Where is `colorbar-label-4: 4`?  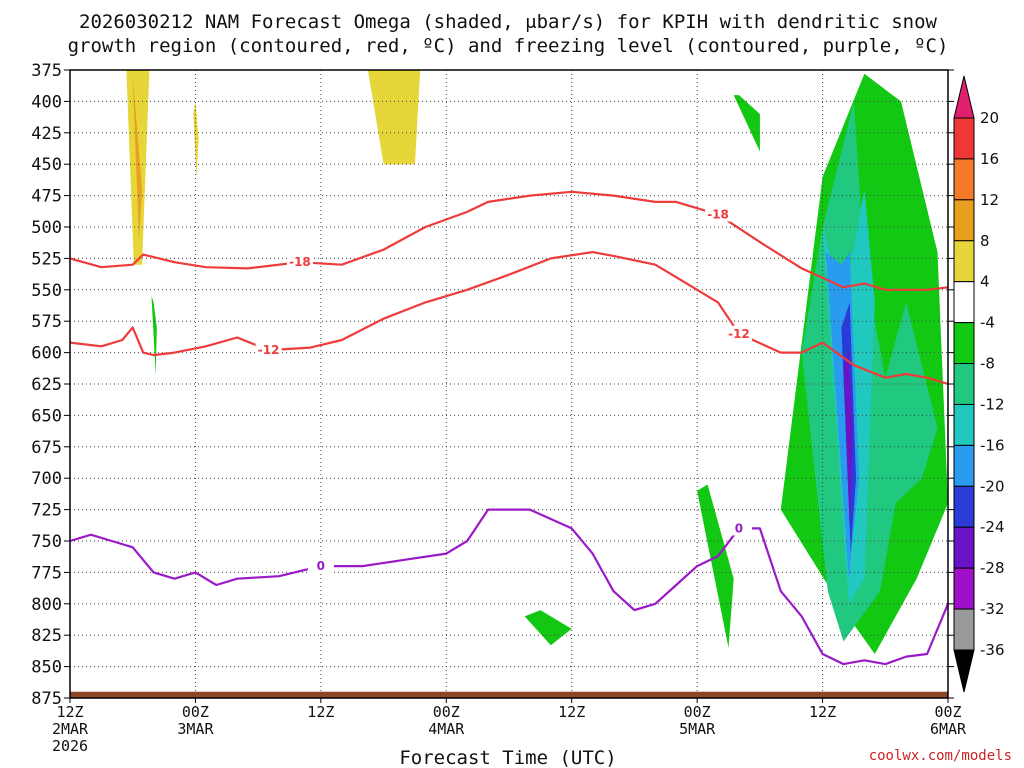
colorbar-label-4: 4 is located at coordinates (985, 282).